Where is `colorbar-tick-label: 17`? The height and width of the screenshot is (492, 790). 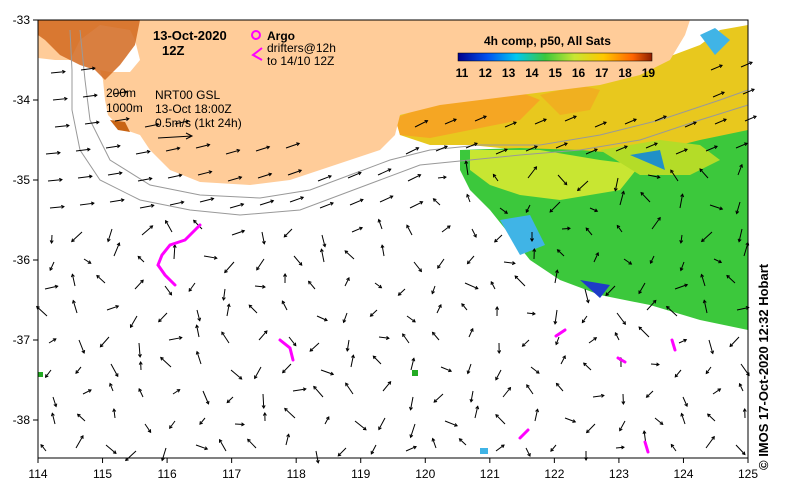
colorbar-tick-label: 17 is located at coordinates (602, 73).